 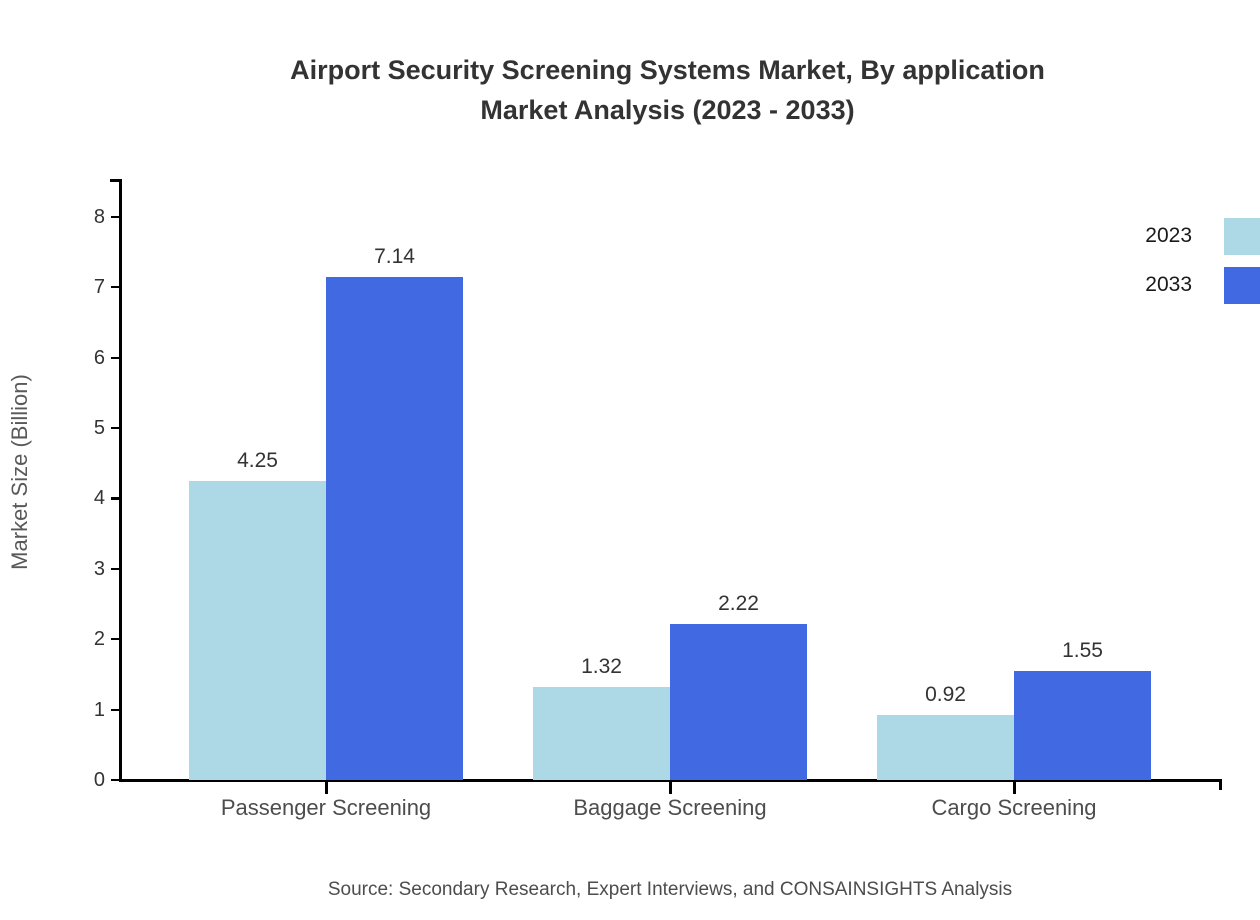 I want to click on chart-legend: 2023 2033, so click(x=1160, y=269).